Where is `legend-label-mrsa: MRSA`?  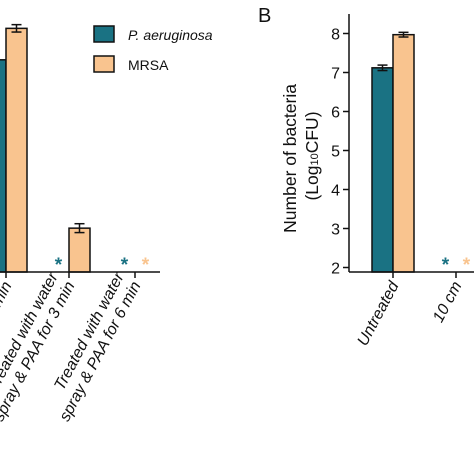 legend-label-mrsa: MRSA is located at coordinates (148, 65).